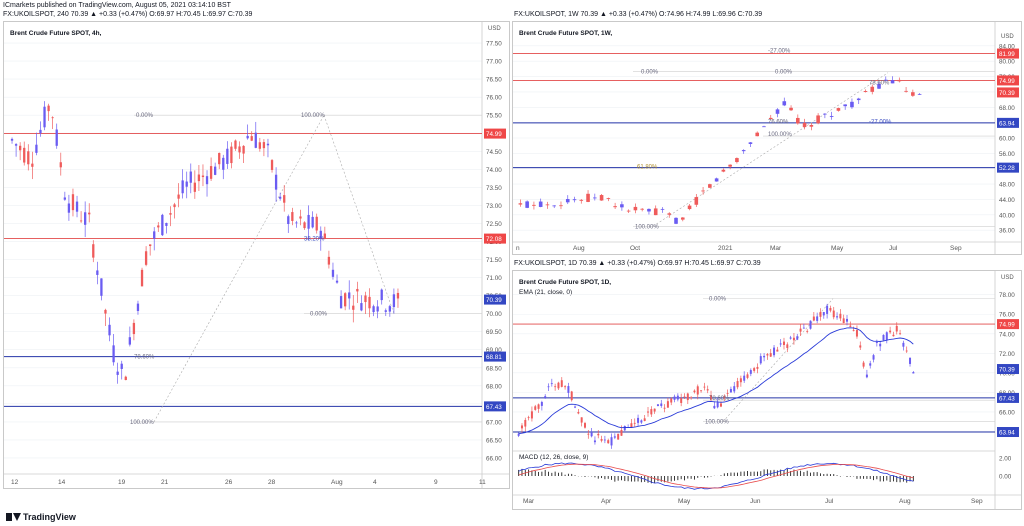 This screenshot has width=1024, height=526. I want to click on price-label-bg, so click(1008, 80).